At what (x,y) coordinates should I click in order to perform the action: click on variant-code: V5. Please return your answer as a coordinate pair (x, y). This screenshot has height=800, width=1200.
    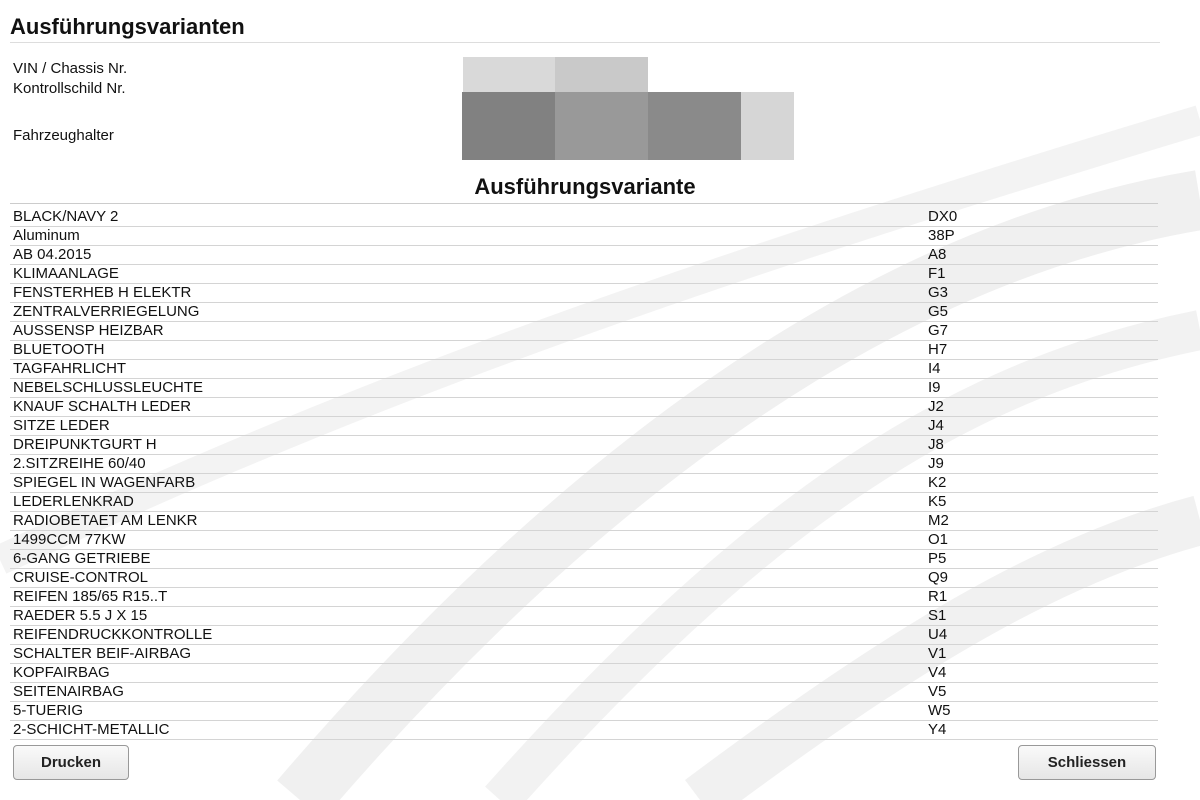
    Looking at the image, I should click on (937, 691).